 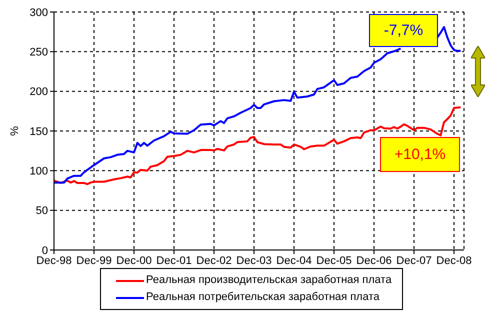 What do you see at coordinates (94, 260) in the screenshot?
I see `x-tick-label: Dec-99` at bounding box center [94, 260].